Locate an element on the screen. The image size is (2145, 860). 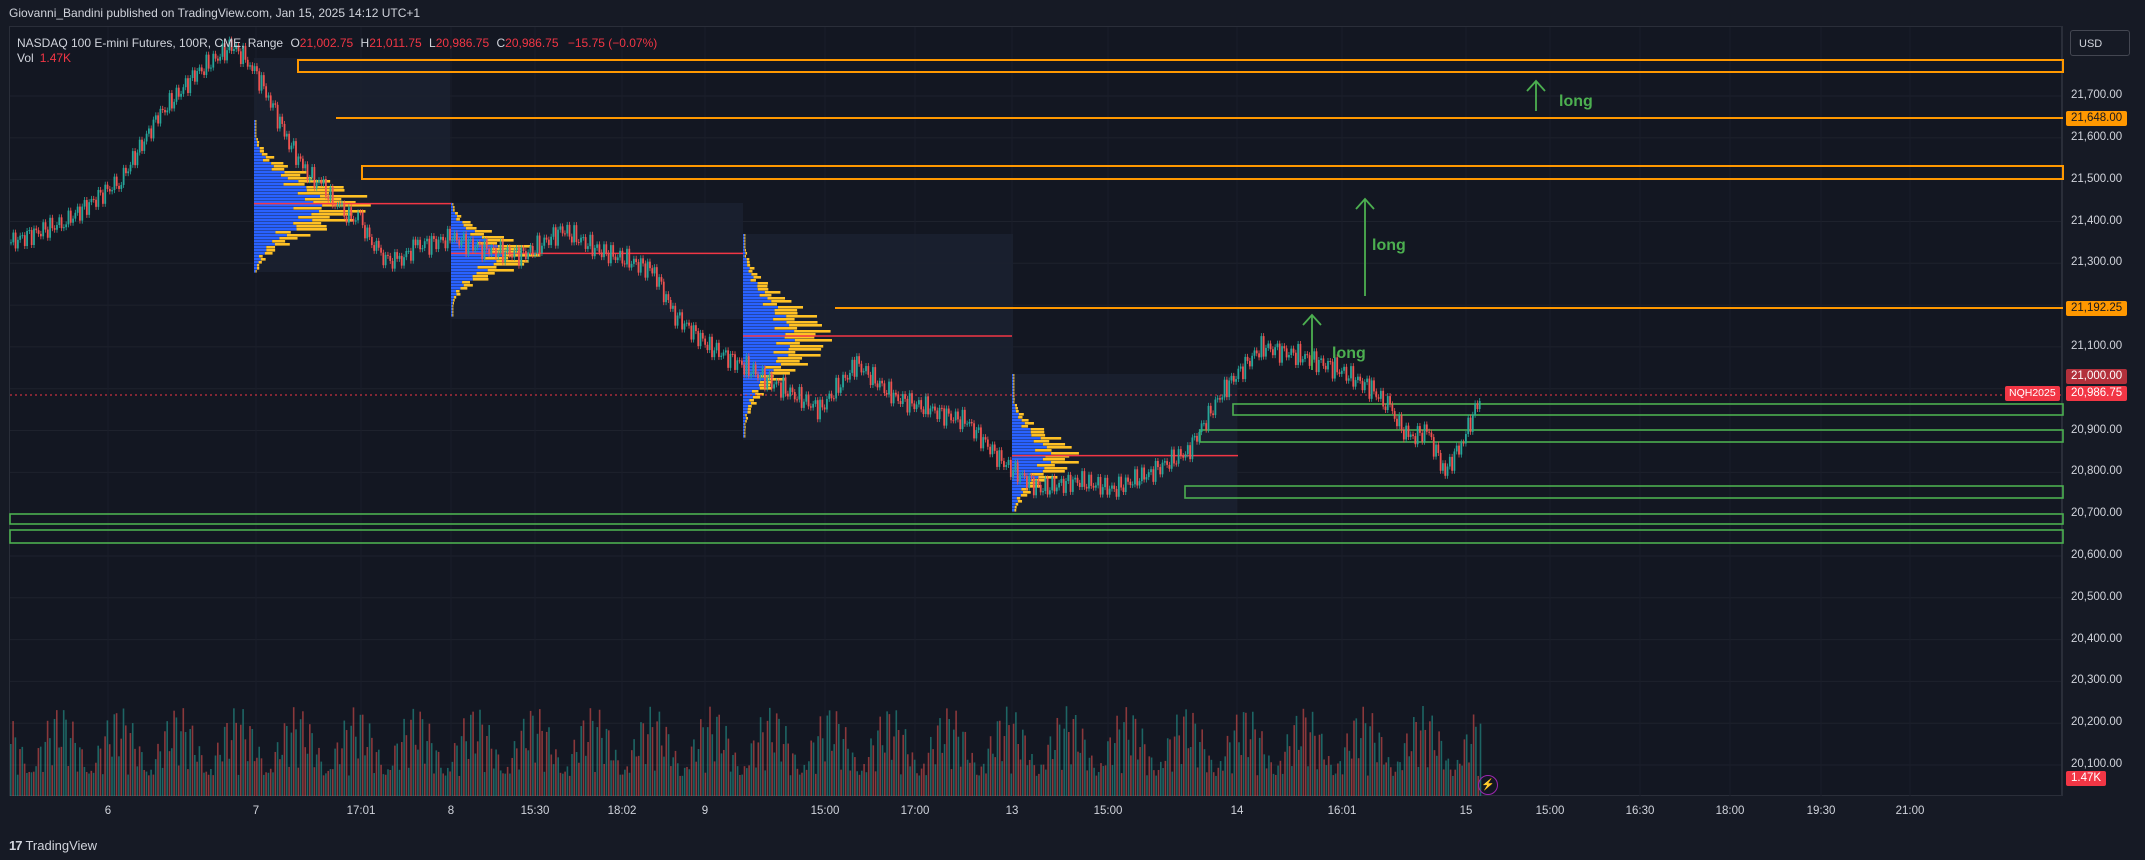
currency-button: USD is located at coordinates (2100, 43).